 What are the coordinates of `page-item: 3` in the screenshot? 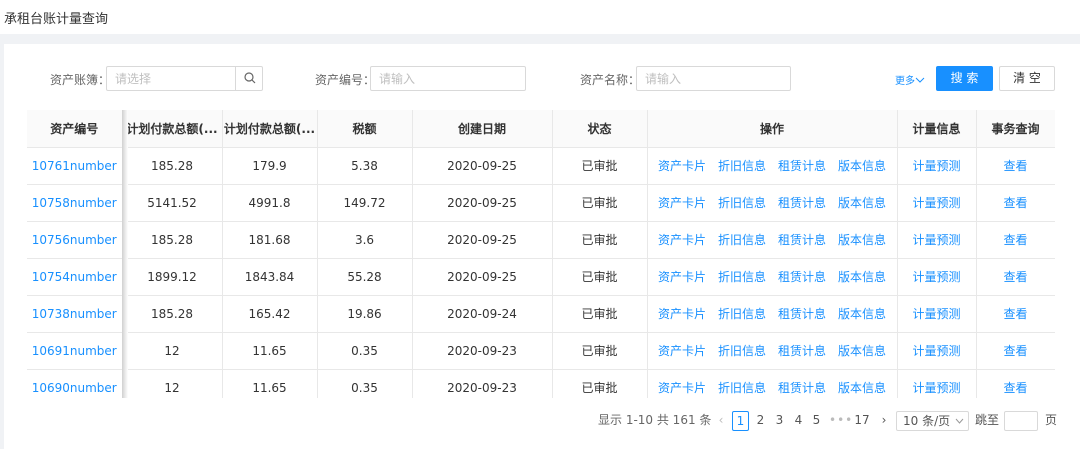 It's located at (779, 420).